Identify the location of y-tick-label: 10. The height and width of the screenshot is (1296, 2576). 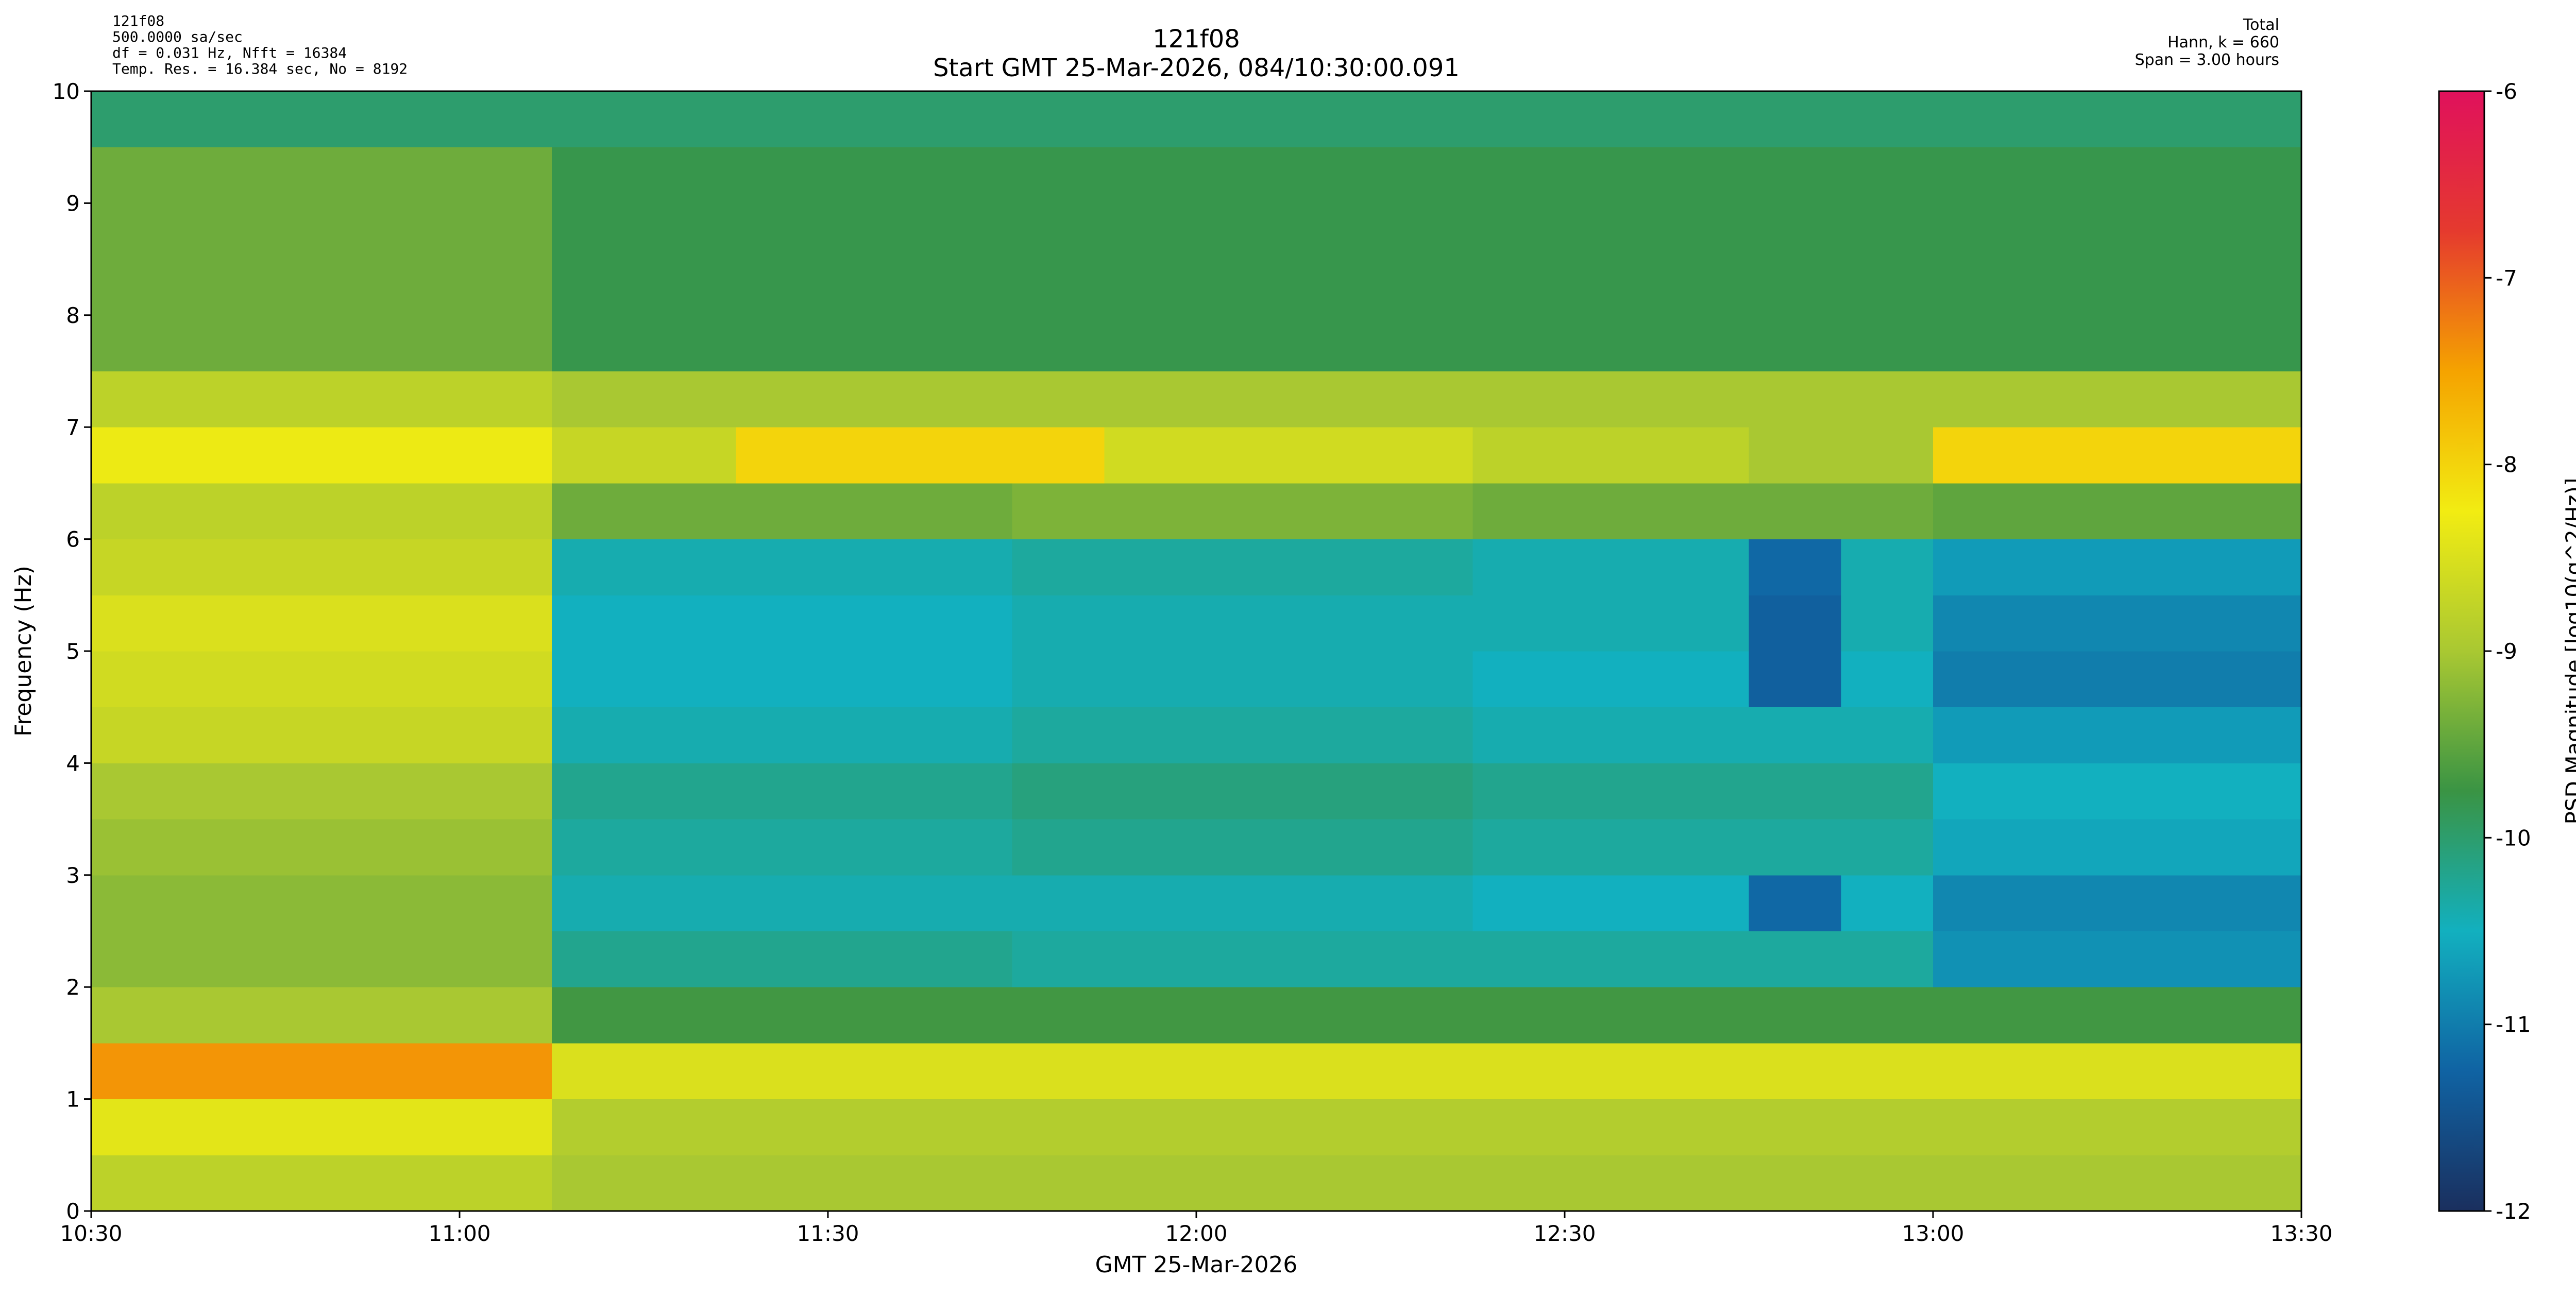
(66, 91).